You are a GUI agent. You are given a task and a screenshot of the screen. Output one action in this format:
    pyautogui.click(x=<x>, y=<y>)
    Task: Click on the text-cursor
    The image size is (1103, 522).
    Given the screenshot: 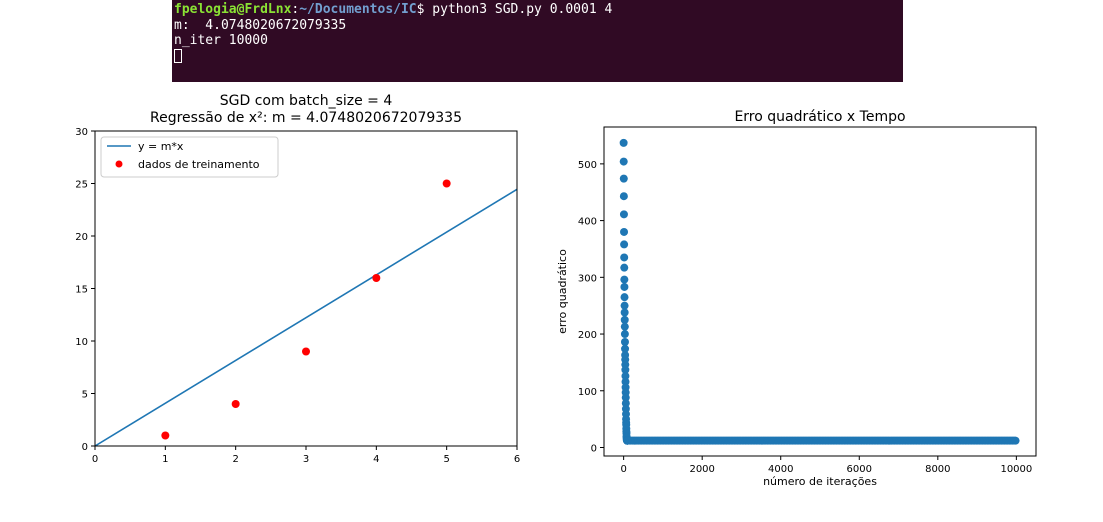 What is the action you would take?
    pyautogui.click(x=178, y=55)
    